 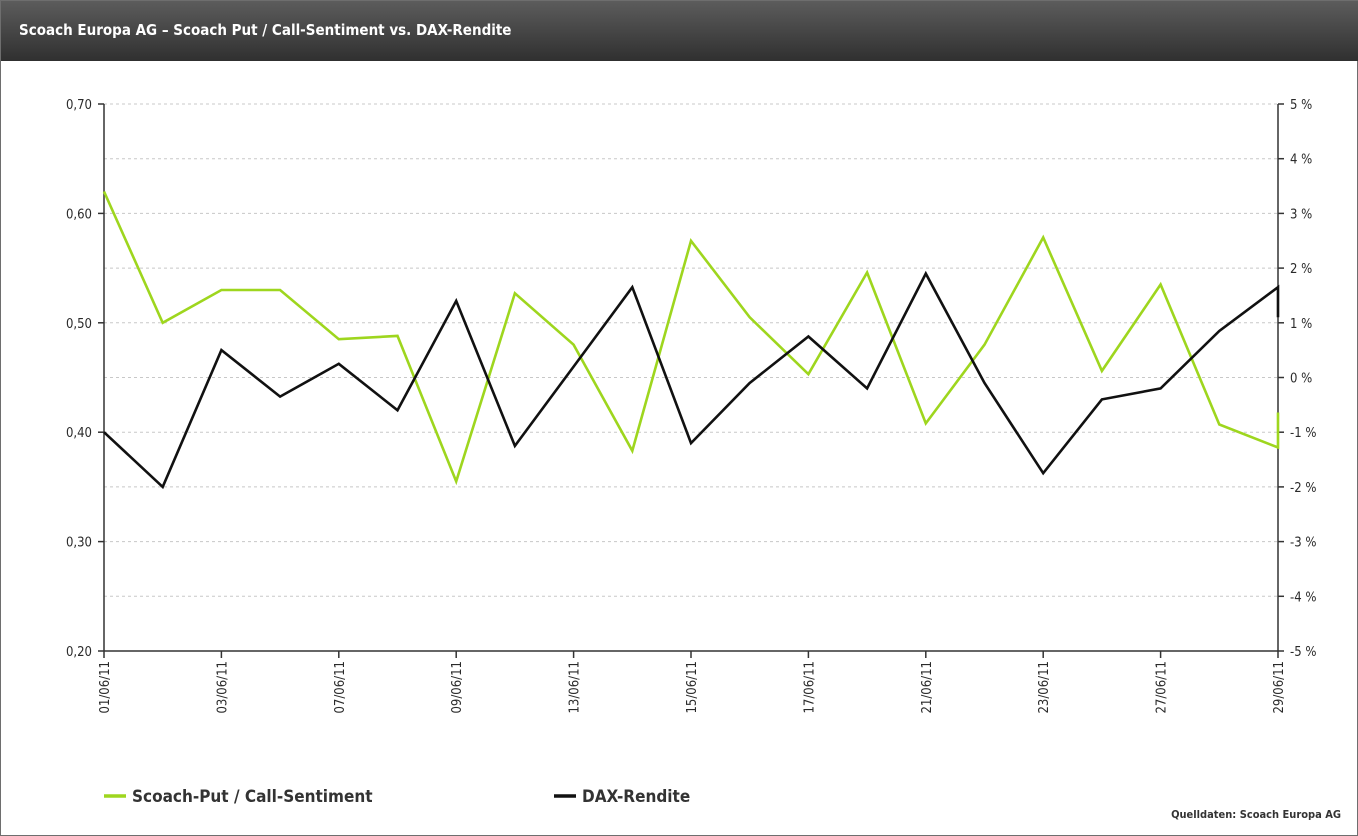 I want to click on x-tick-label: 03/06/11, so click(x=222, y=687).